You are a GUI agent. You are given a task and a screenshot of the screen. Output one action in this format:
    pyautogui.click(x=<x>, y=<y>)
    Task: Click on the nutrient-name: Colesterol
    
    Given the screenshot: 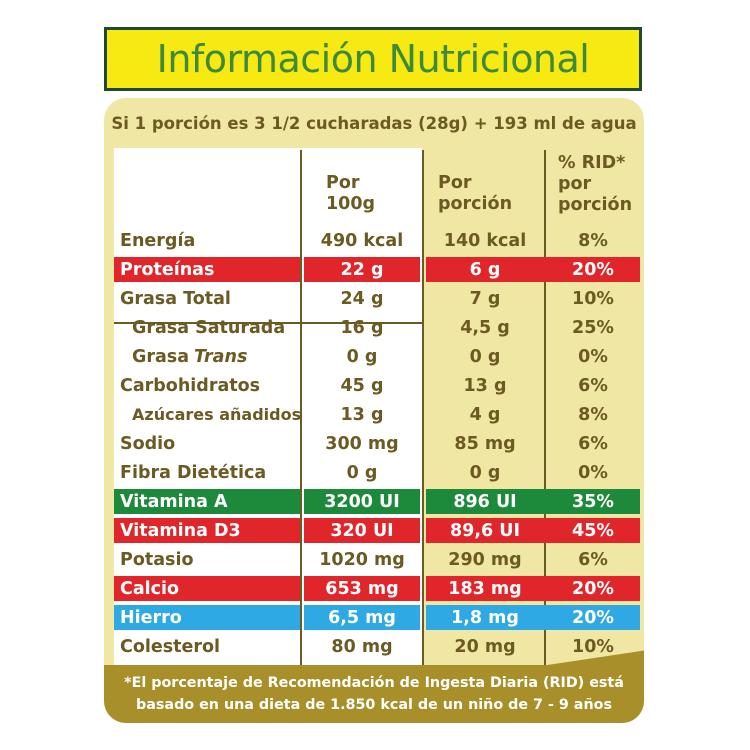 What is the action you would take?
    pyautogui.click(x=170, y=646)
    